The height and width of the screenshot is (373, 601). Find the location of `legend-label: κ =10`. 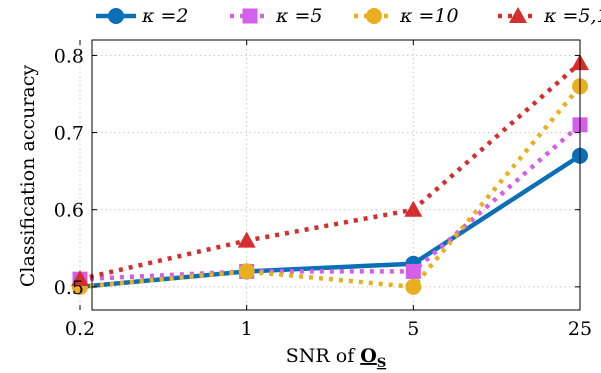

legend-label: κ =10 is located at coordinates (429, 16).